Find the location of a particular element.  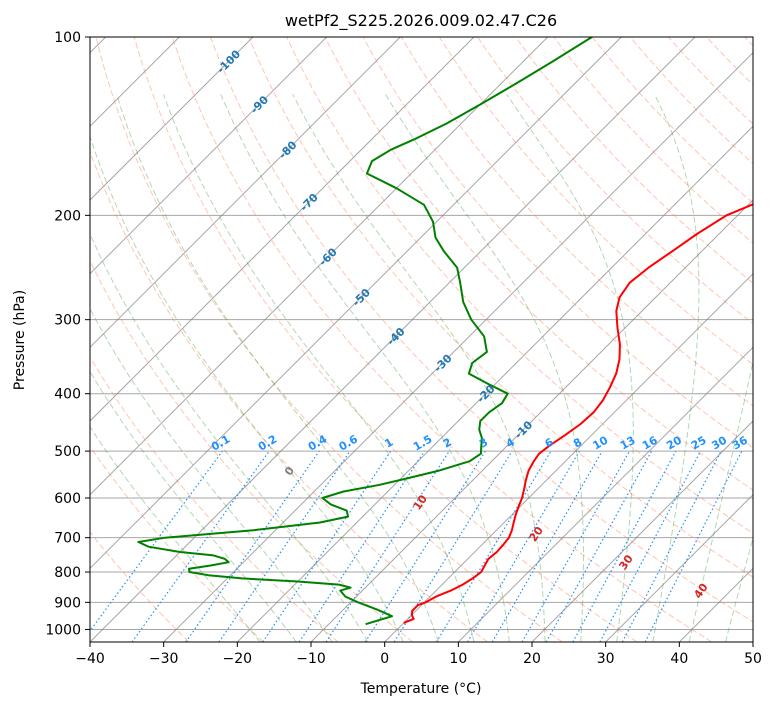

x-tick-label: −10 is located at coordinates (311, 659).